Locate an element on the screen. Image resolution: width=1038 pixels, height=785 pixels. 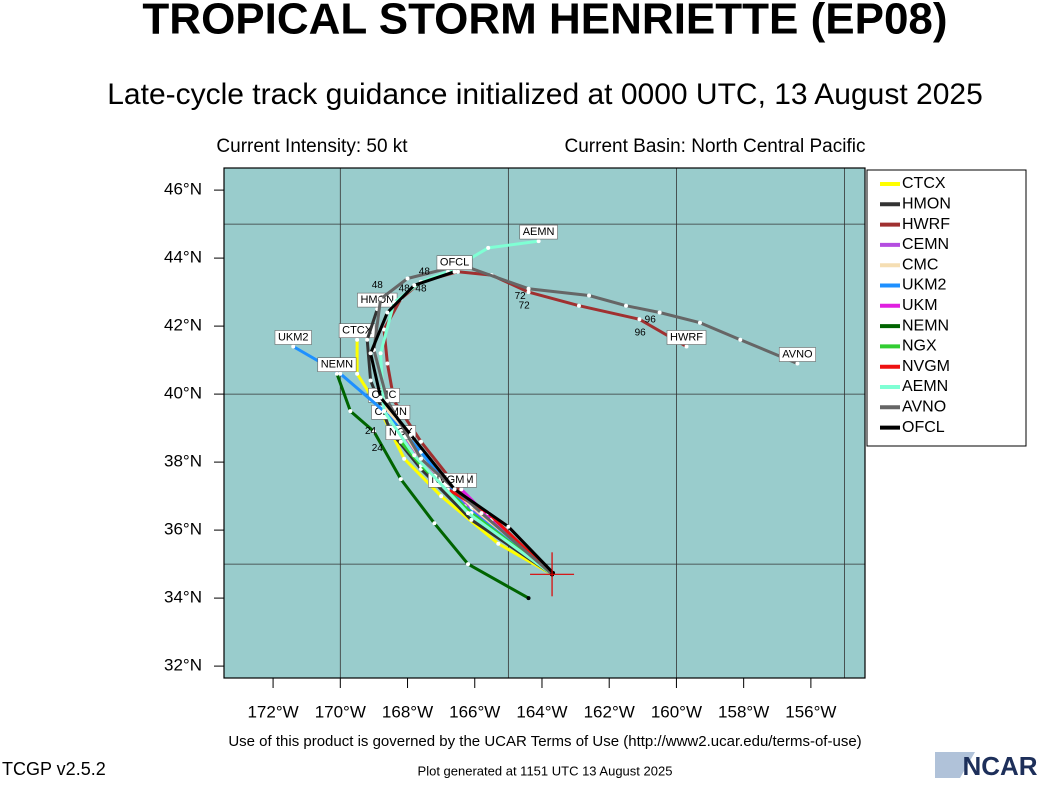
chart-title: TROPICAL STORM HENRIETTE (EP08) is located at coordinates (544, 22).